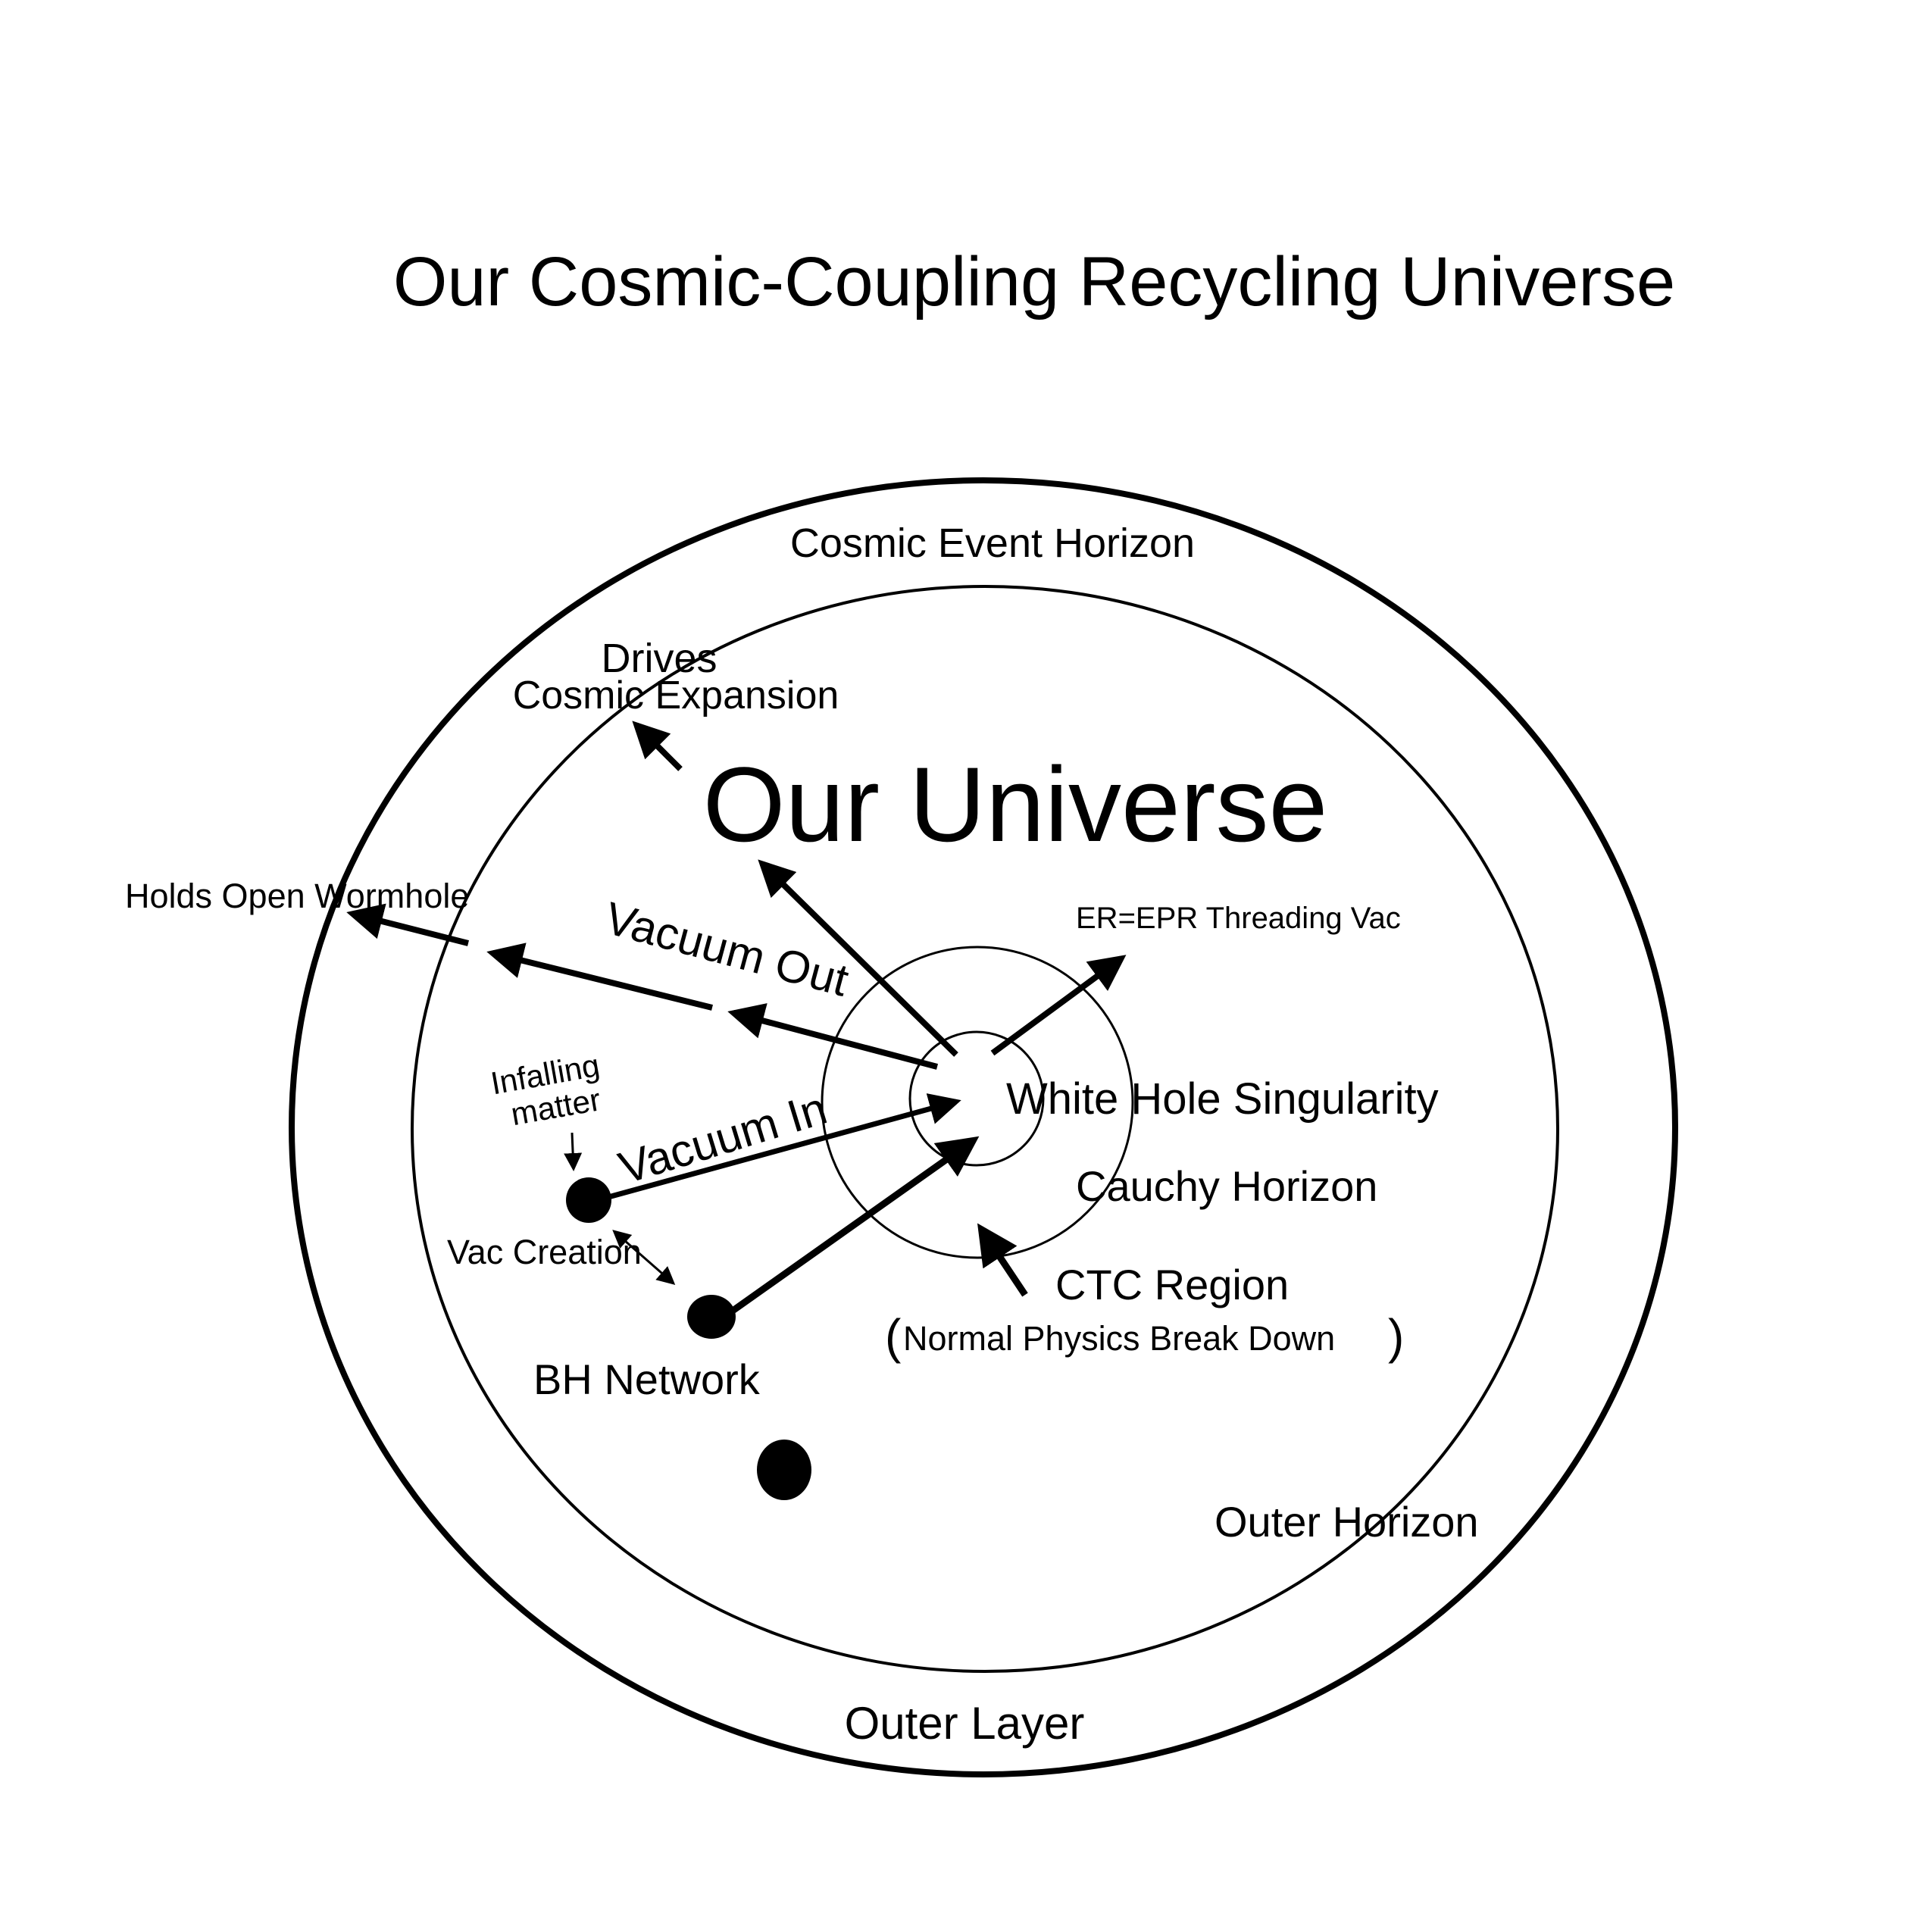 The image size is (1932, 1932). Describe the element at coordinates (1347, 1522) in the screenshot. I see `outer-horizon-label: Outer Horizon` at that location.